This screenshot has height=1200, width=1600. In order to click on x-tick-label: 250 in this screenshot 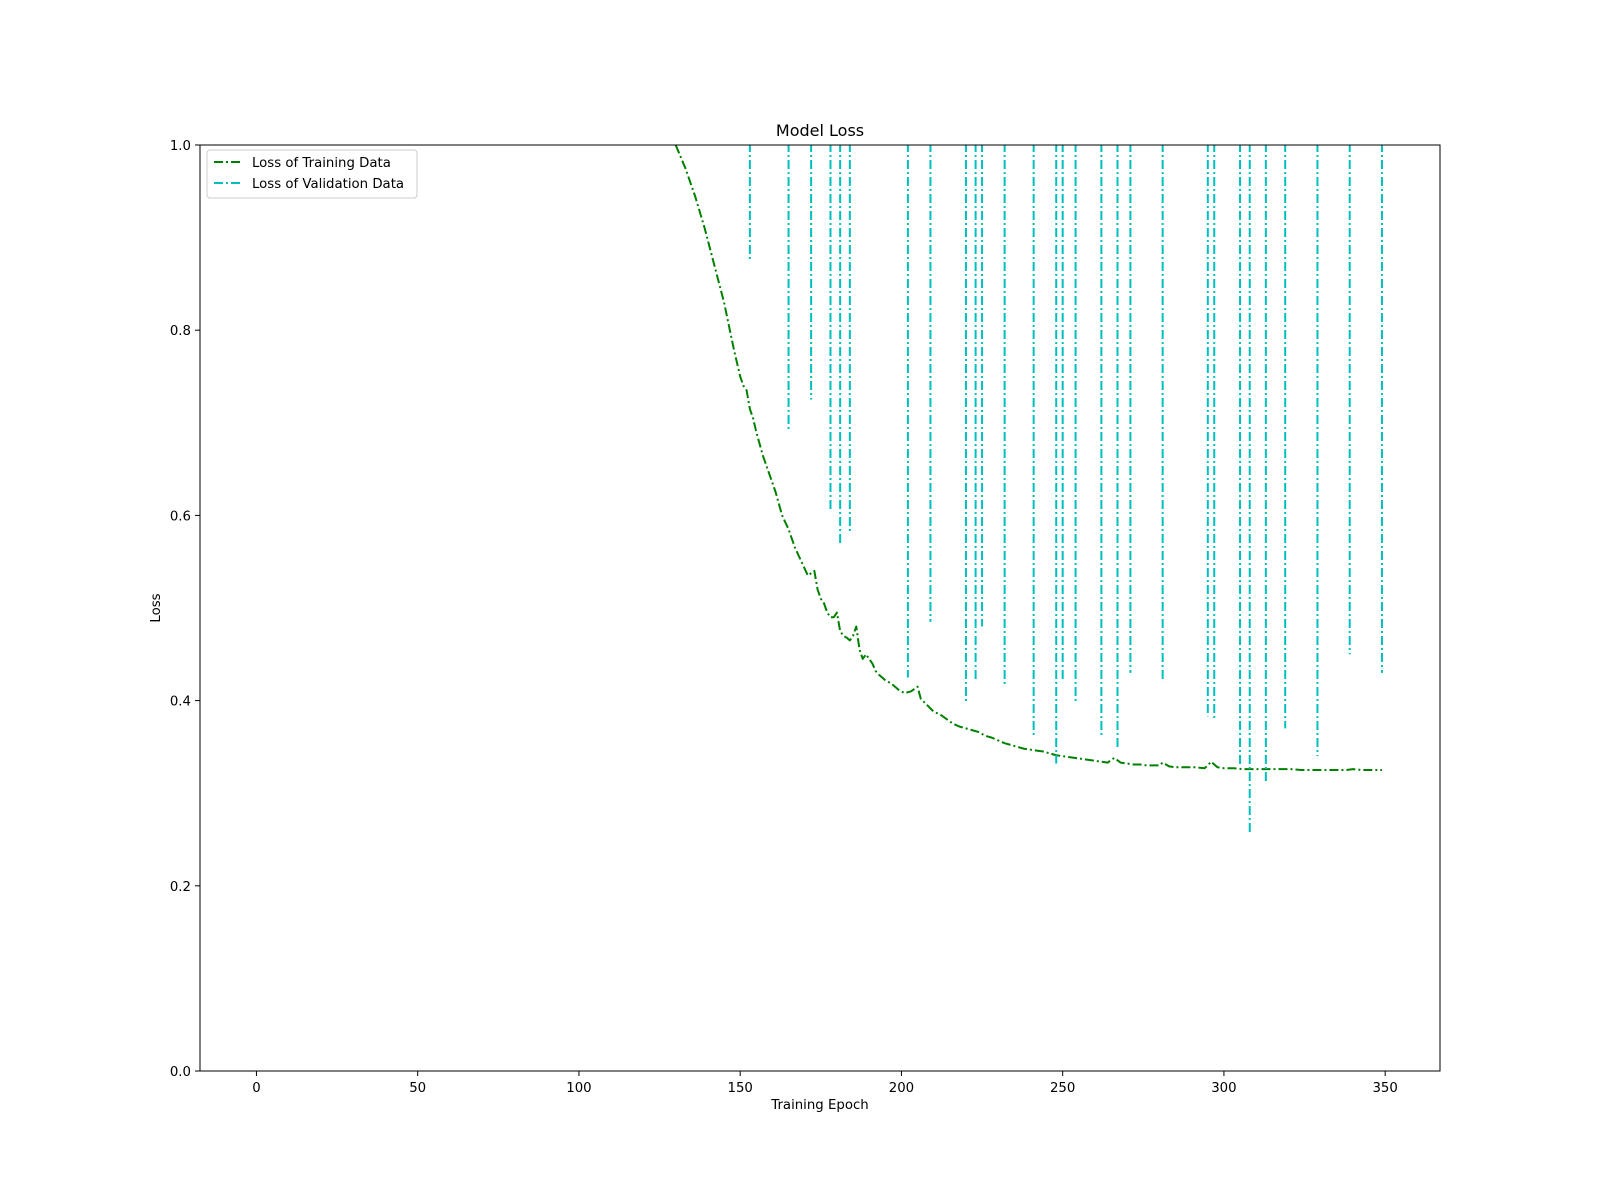, I will do `click(1062, 1088)`.